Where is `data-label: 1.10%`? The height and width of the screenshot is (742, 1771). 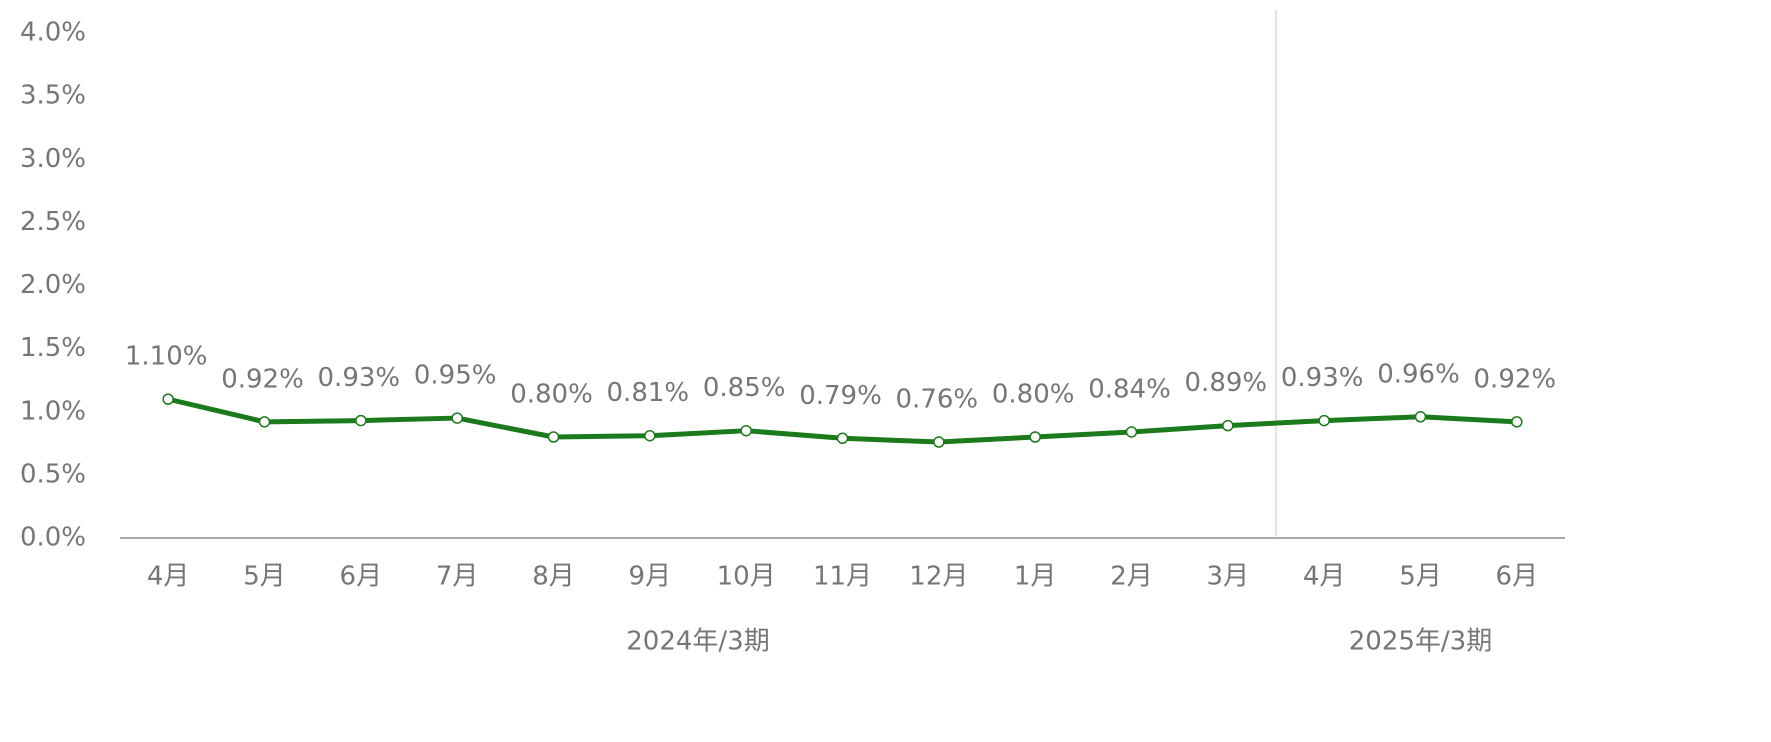 data-label: 1.10% is located at coordinates (166, 357).